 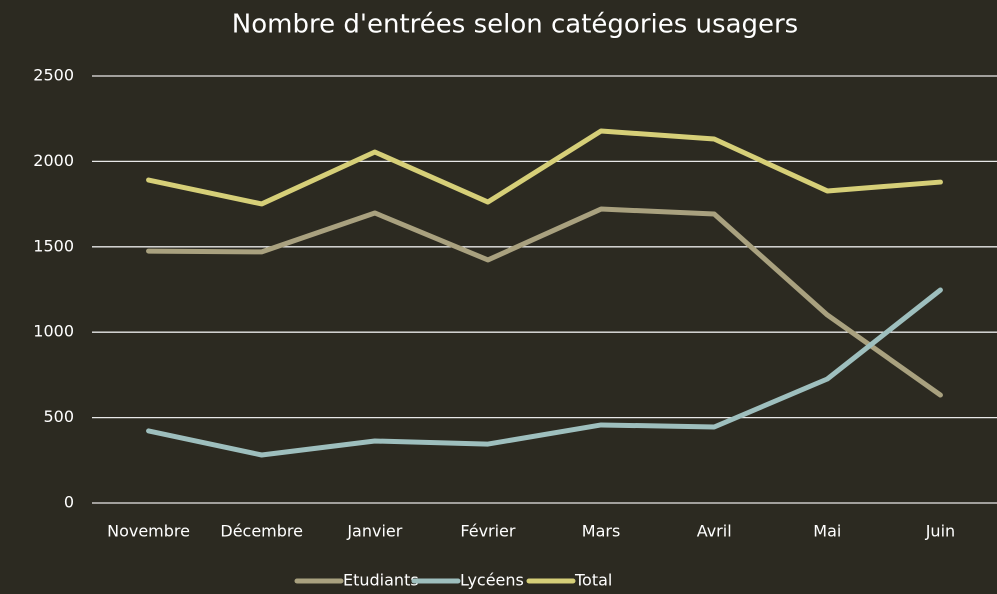 What do you see at coordinates (58, 416) in the screenshot?
I see `y-tick-label: 500` at bounding box center [58, 416].